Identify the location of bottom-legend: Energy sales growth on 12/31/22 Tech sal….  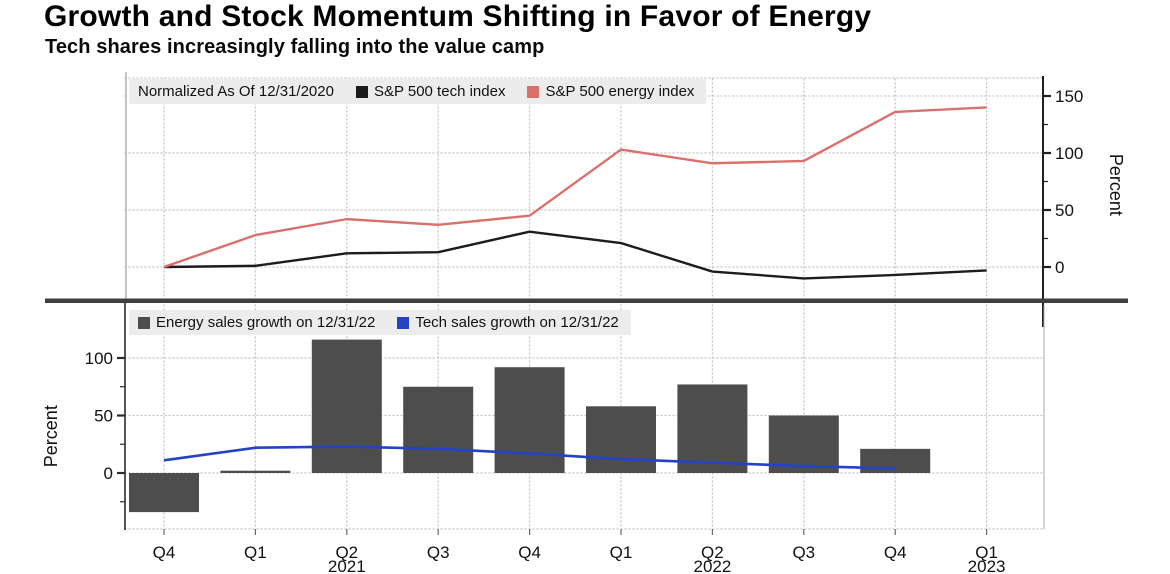
(380, 322).